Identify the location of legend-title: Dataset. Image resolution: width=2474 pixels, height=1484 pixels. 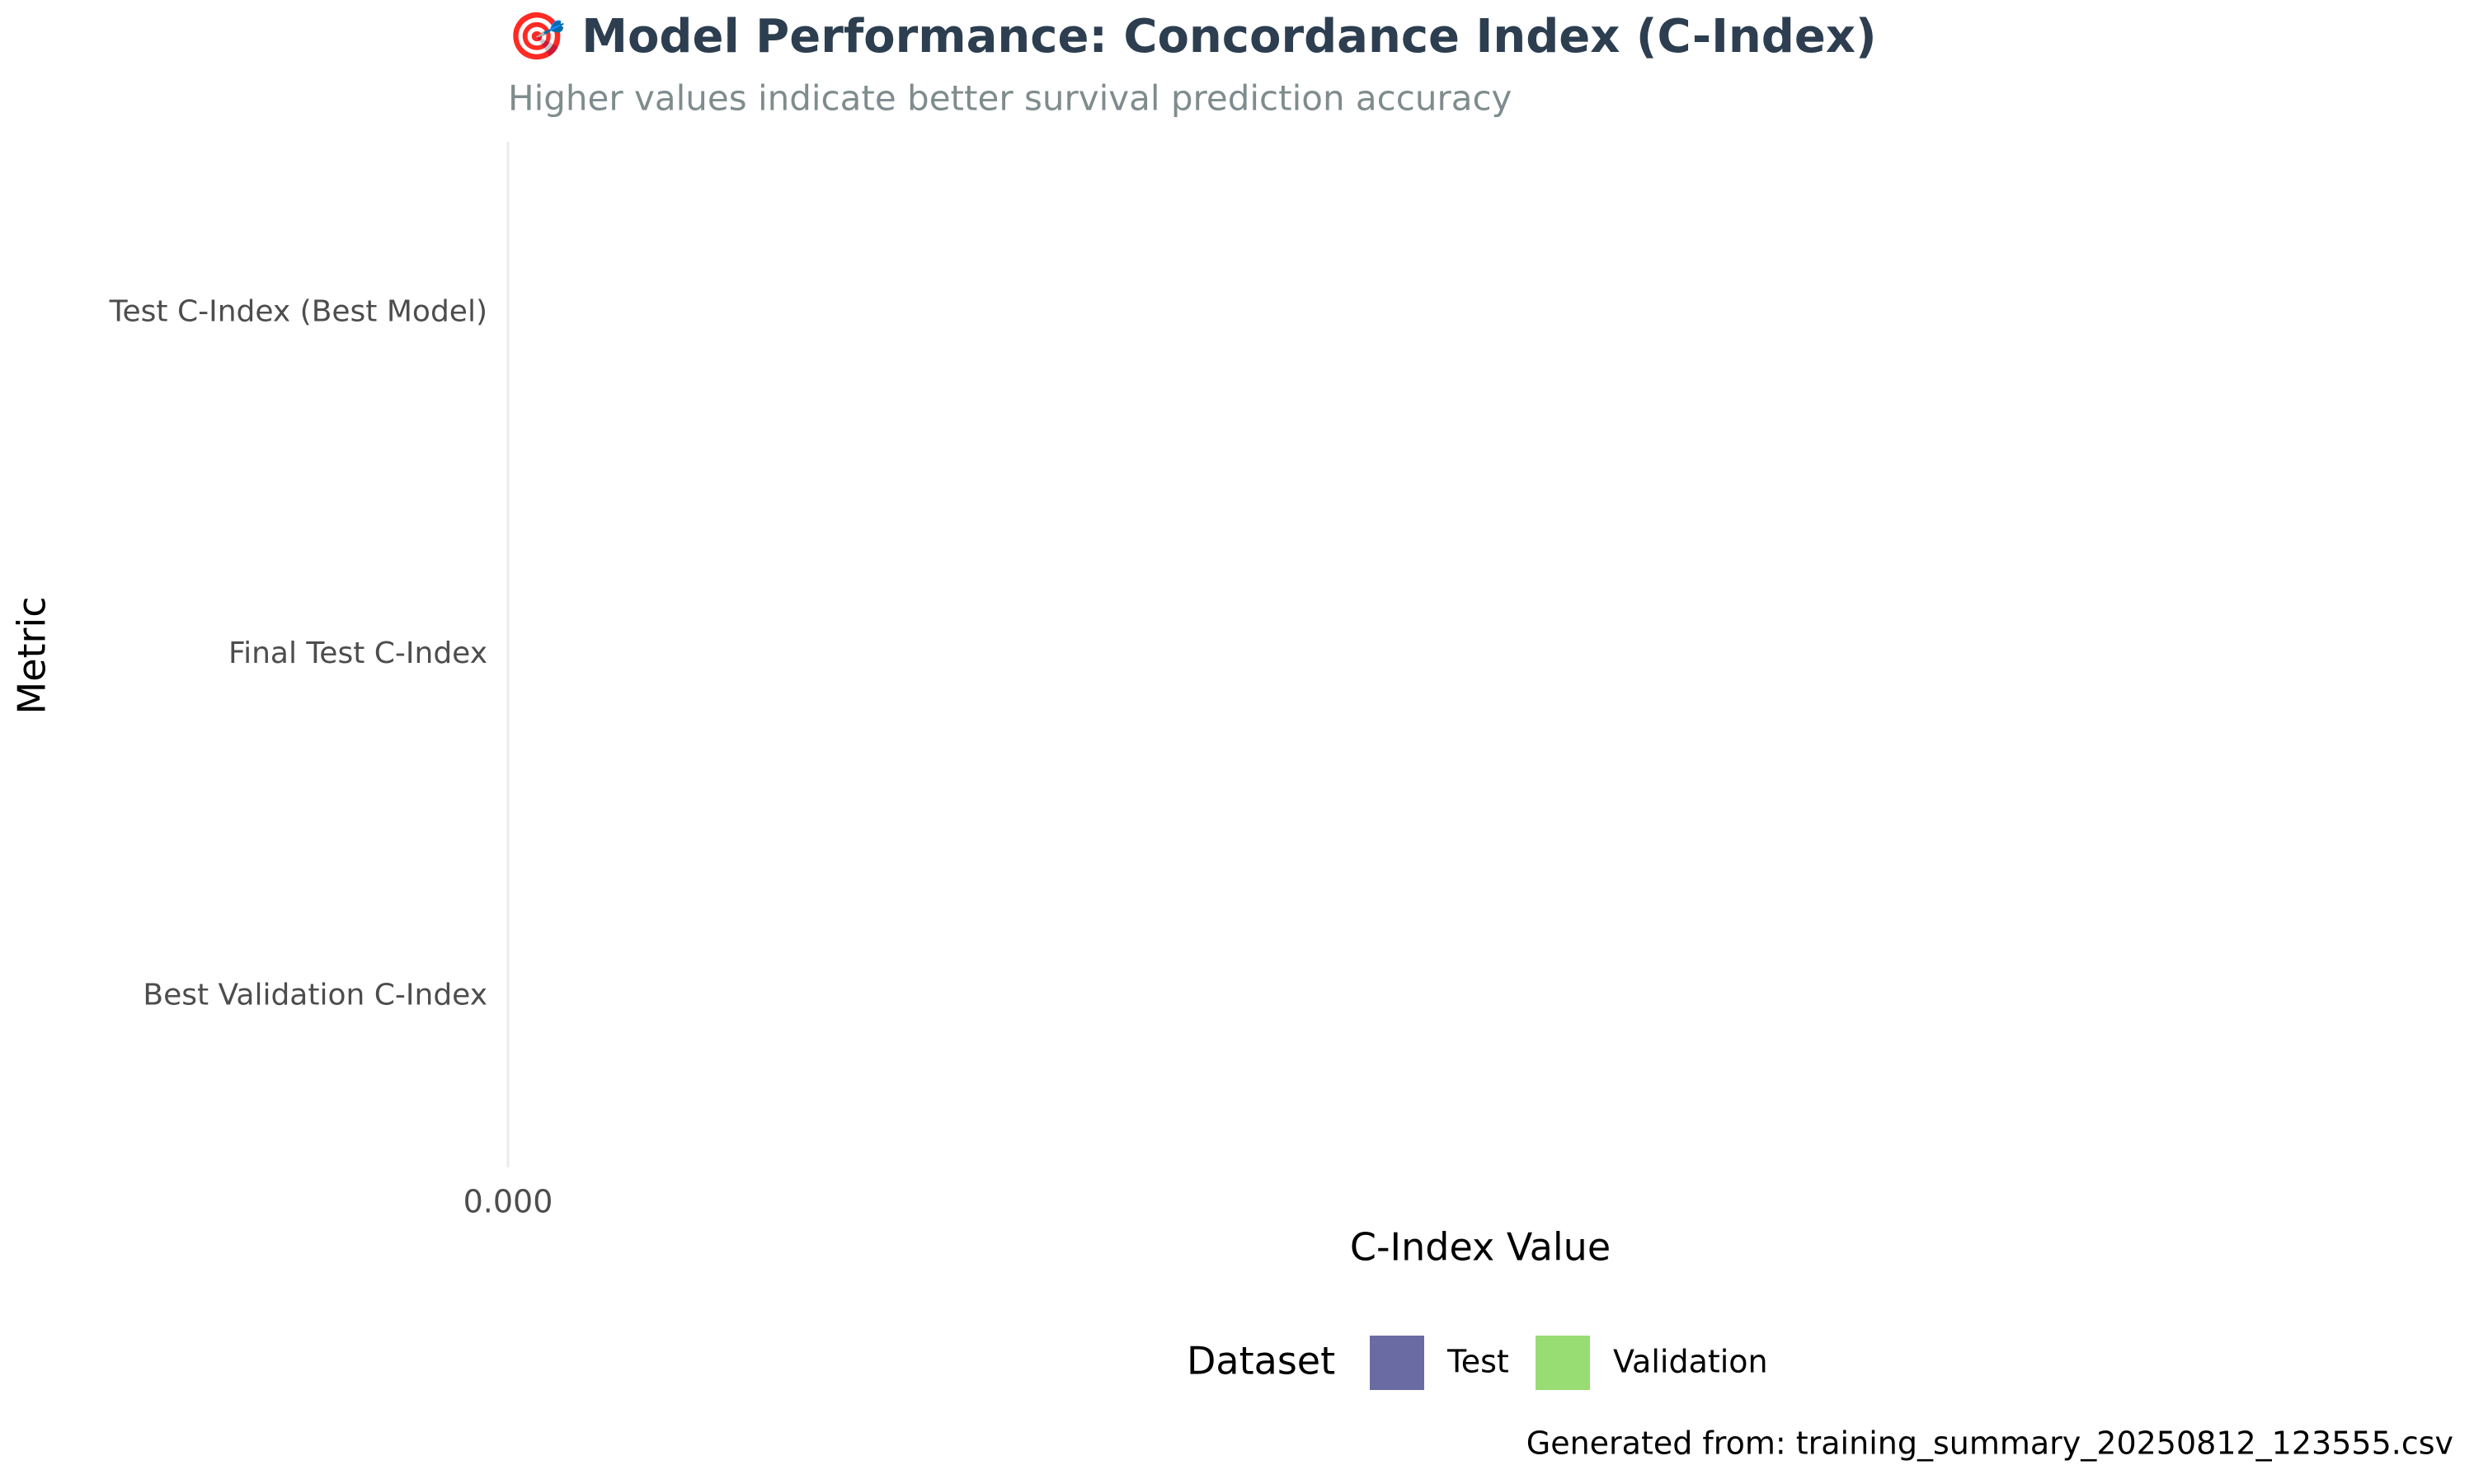
(1261, 1361).